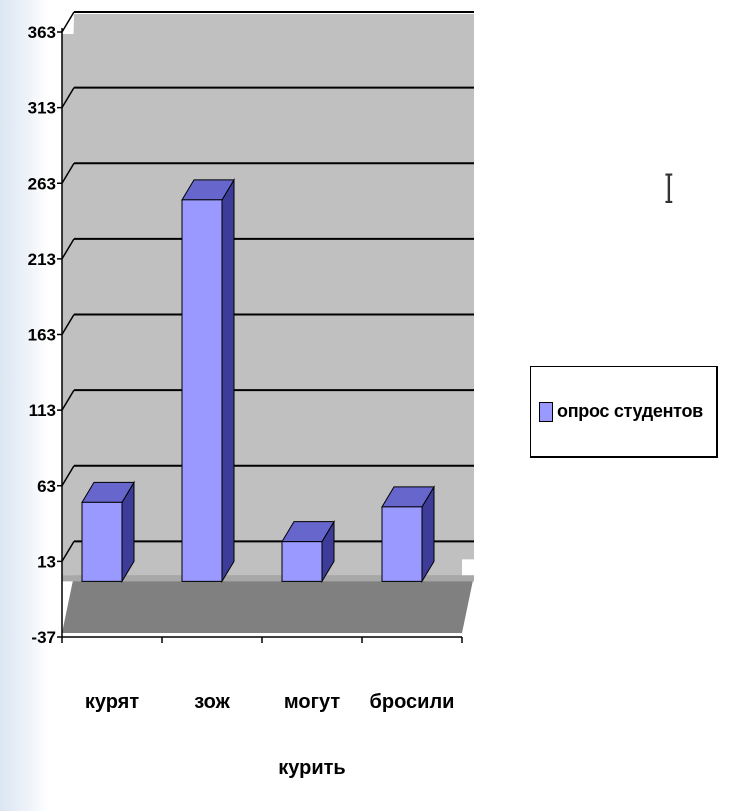 This screenshot has width=737, height=811. What do you see at coordinates (46, 486) in the screenshot?
I see `y-tick-label: 63` at bounding box center [46, 486].